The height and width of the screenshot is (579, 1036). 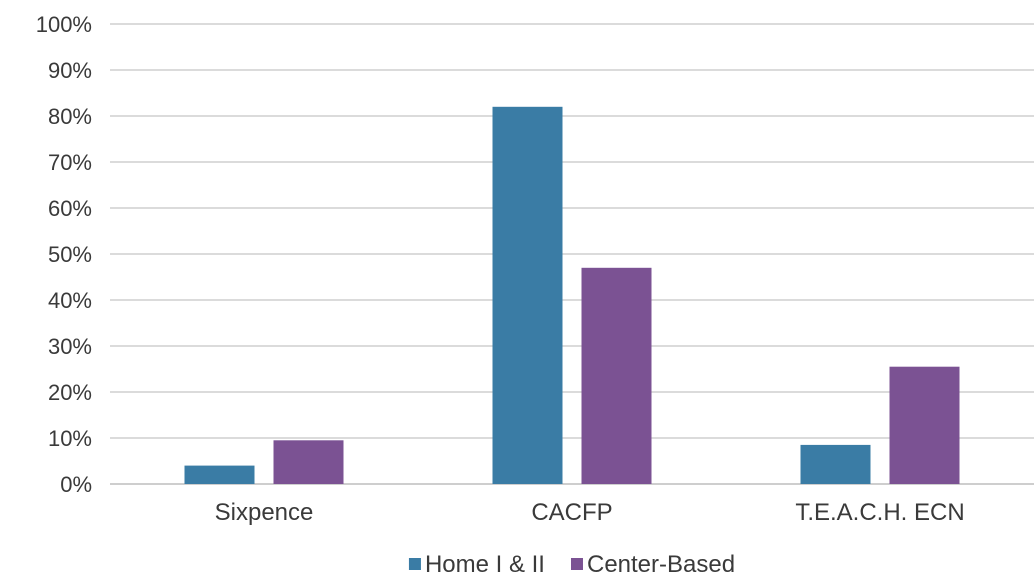 What do you see at coordinates (616, 375) in the screenshot?
I see `bar-center-based-cacfp` at bounding box center [616, 375].